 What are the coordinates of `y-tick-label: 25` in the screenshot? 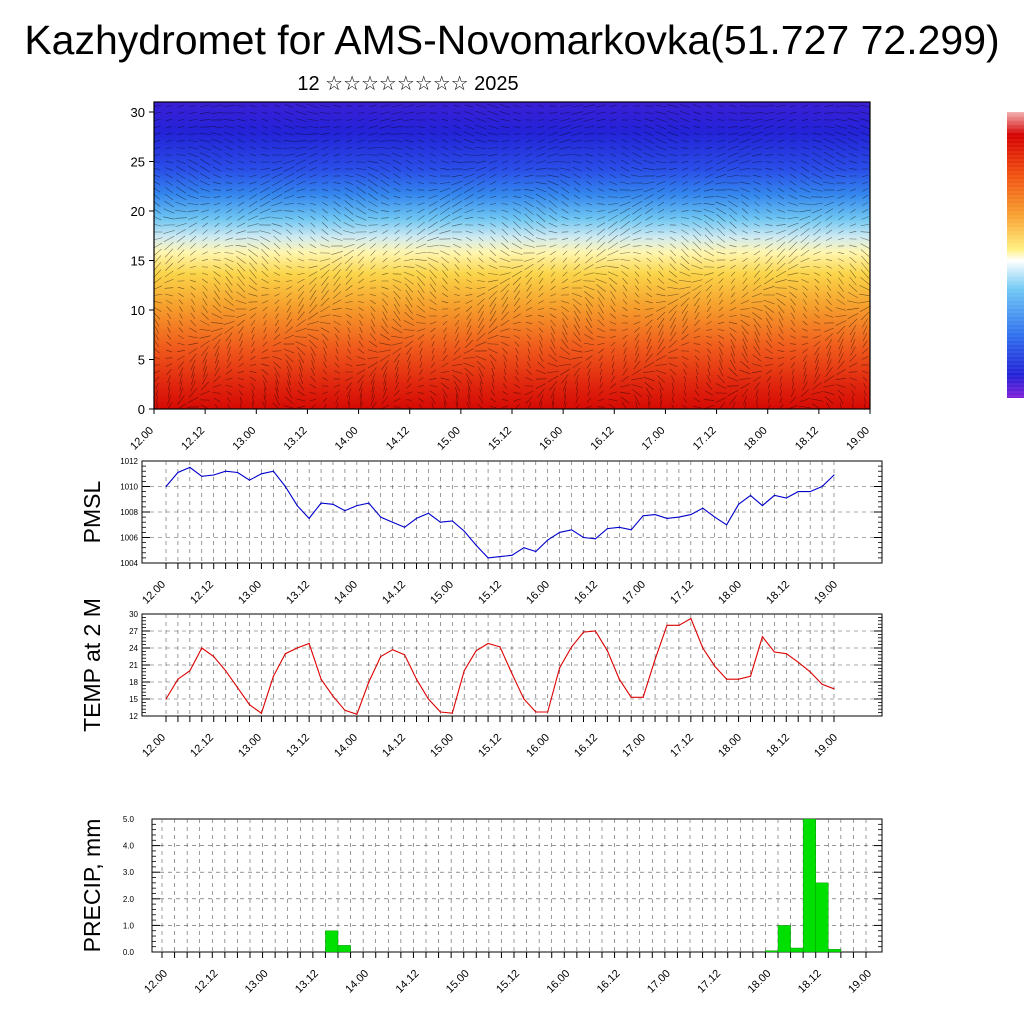 It's located at (138, 162).